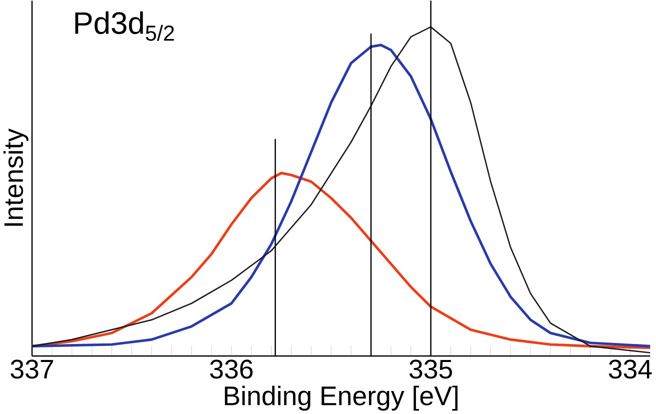 This screenshot has width=656, height=414. What do you see at coordinates (231, 369) in the screenshot?
I see `x-tick-label: 336` at bounding box center [231, 369].